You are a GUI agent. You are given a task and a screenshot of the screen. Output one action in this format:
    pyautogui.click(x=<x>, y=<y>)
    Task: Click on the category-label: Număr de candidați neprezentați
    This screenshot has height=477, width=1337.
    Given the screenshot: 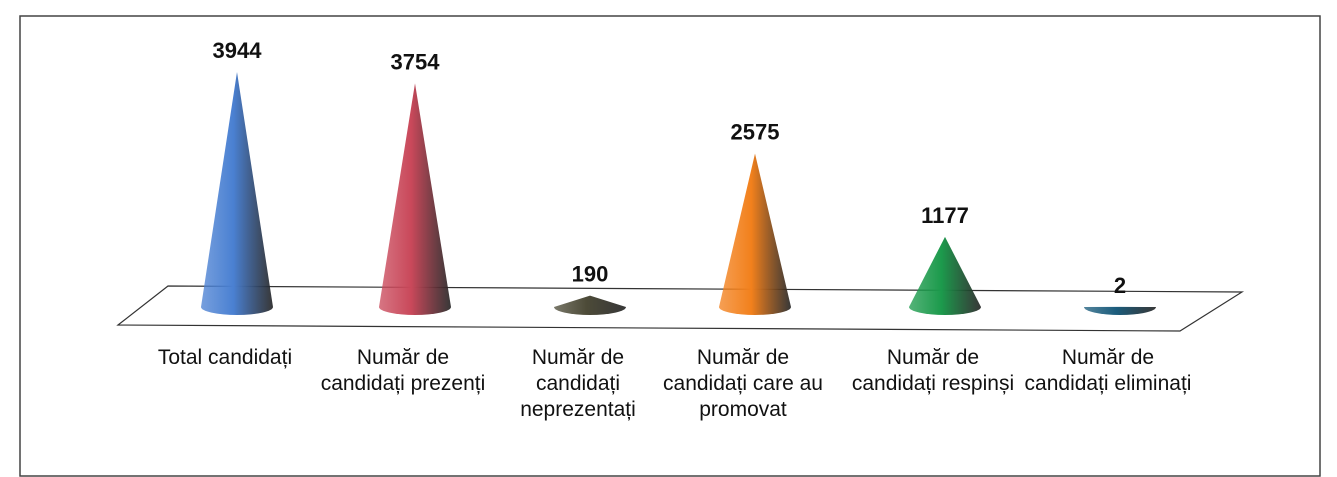 What is the action you would take?
    pyautogui.click(x=578, y=383)
    